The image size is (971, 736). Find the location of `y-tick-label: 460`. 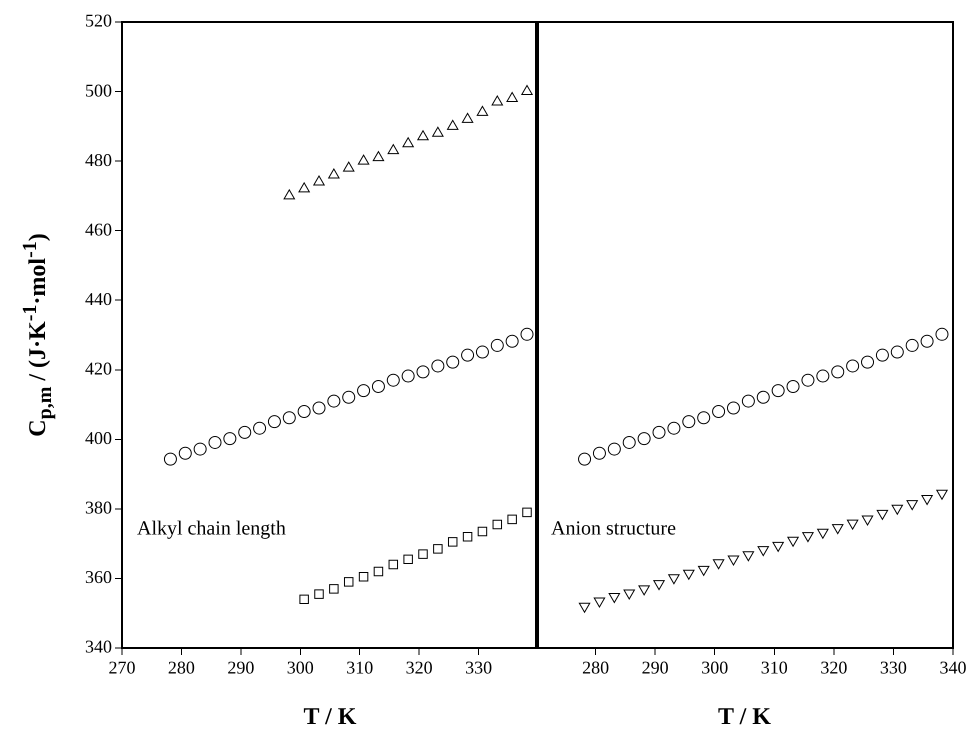

y-tick-label: 460 is located at coordinates (98, 229).